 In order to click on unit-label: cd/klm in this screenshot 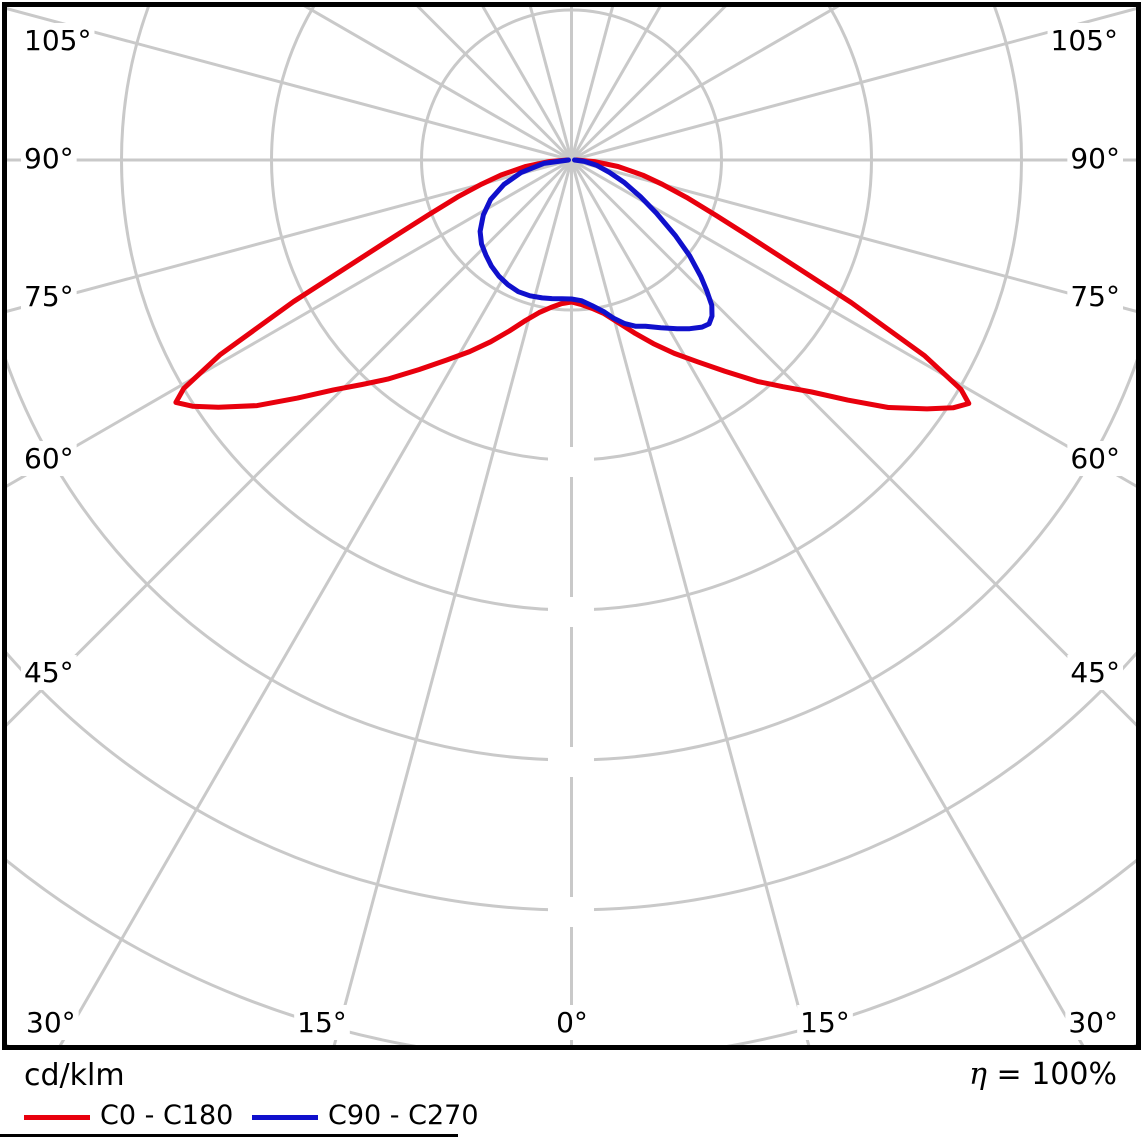, I will do `click(74, 1075)`.